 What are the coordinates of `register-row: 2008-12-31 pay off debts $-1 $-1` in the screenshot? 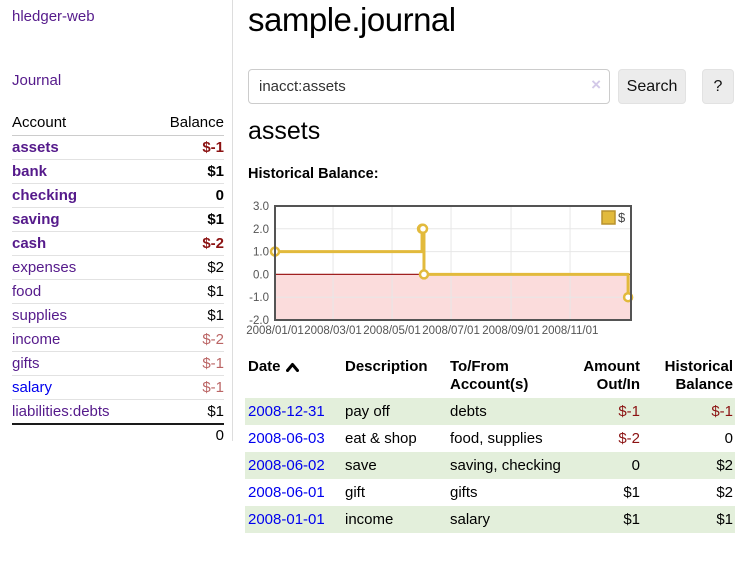 It's located at (490, 411).